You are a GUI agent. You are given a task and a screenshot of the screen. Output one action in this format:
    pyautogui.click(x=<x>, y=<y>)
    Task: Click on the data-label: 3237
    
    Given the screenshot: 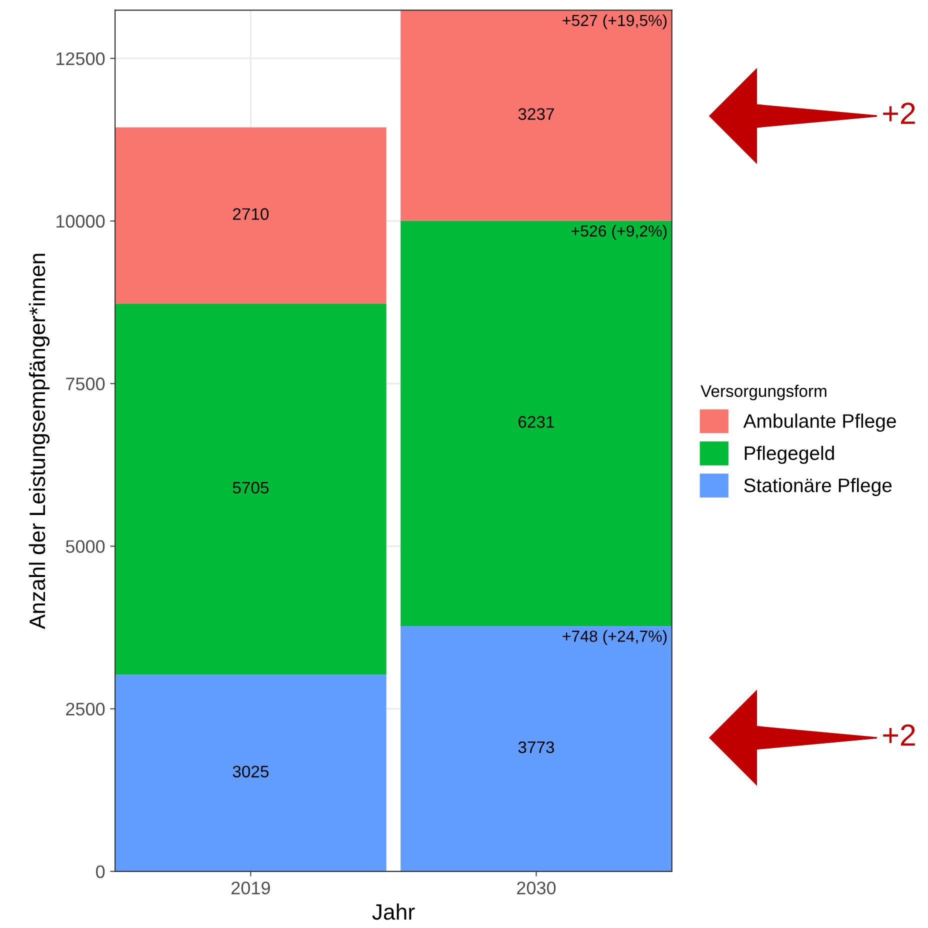 What is the action you would take?
    pyautogui.click(x=536, y=114)
    